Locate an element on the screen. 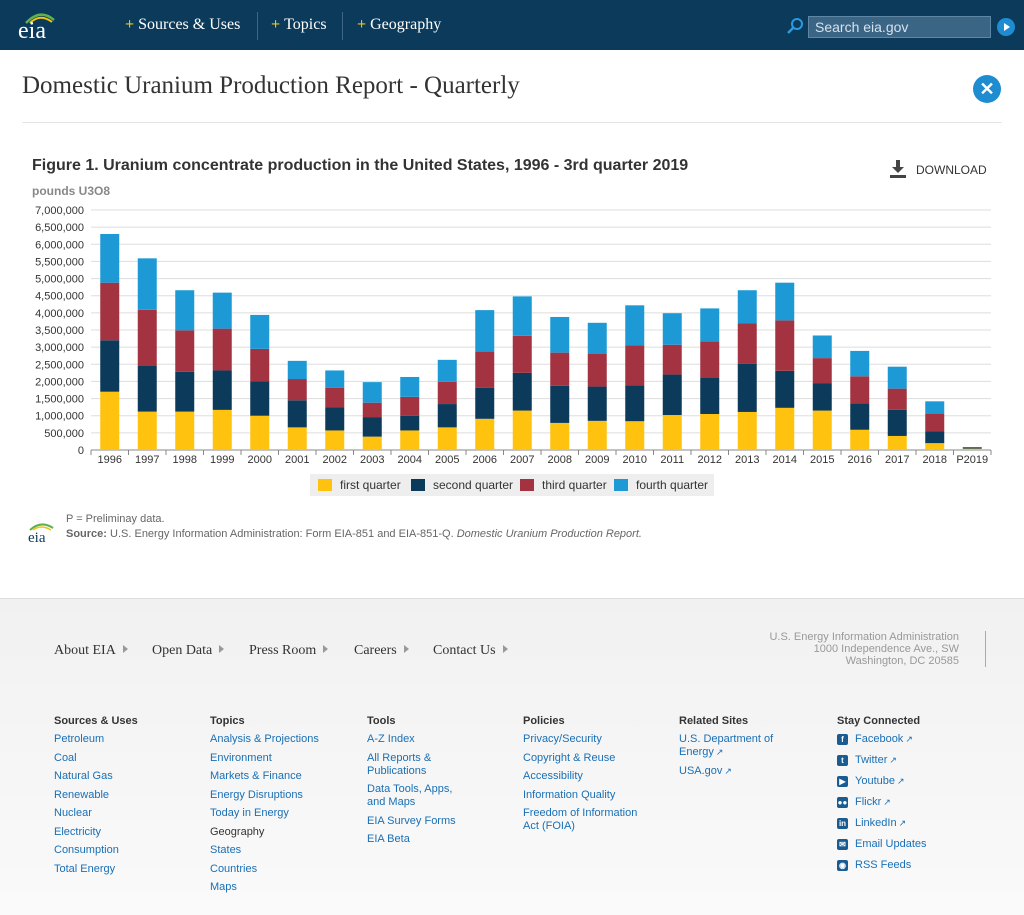 This screenshot has height=915, width=1024. footer-link-data-tools-apps-: Data Tools, Apps, and Maps is located at coordinates (411, 796).